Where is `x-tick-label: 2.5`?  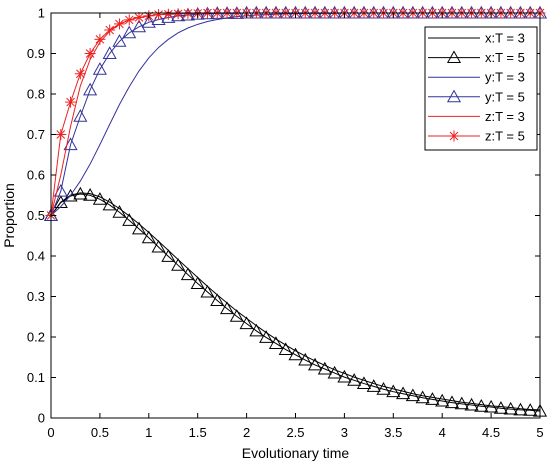 x-tick-label: 2.5 is located at coordinates (295, 432).